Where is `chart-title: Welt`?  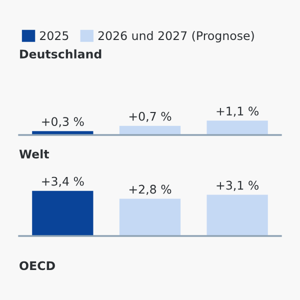
chart-title: Welt is located at coordinates (34, 153).